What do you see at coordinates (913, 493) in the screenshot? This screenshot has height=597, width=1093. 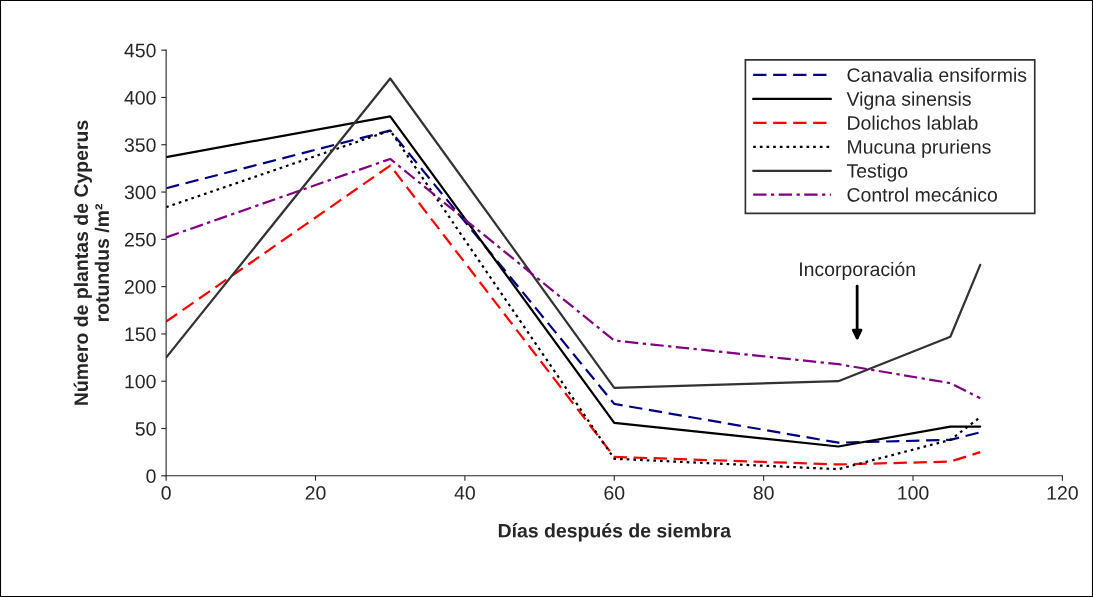 I see `x-tick-label: 100` at bounding box center [913, 493].